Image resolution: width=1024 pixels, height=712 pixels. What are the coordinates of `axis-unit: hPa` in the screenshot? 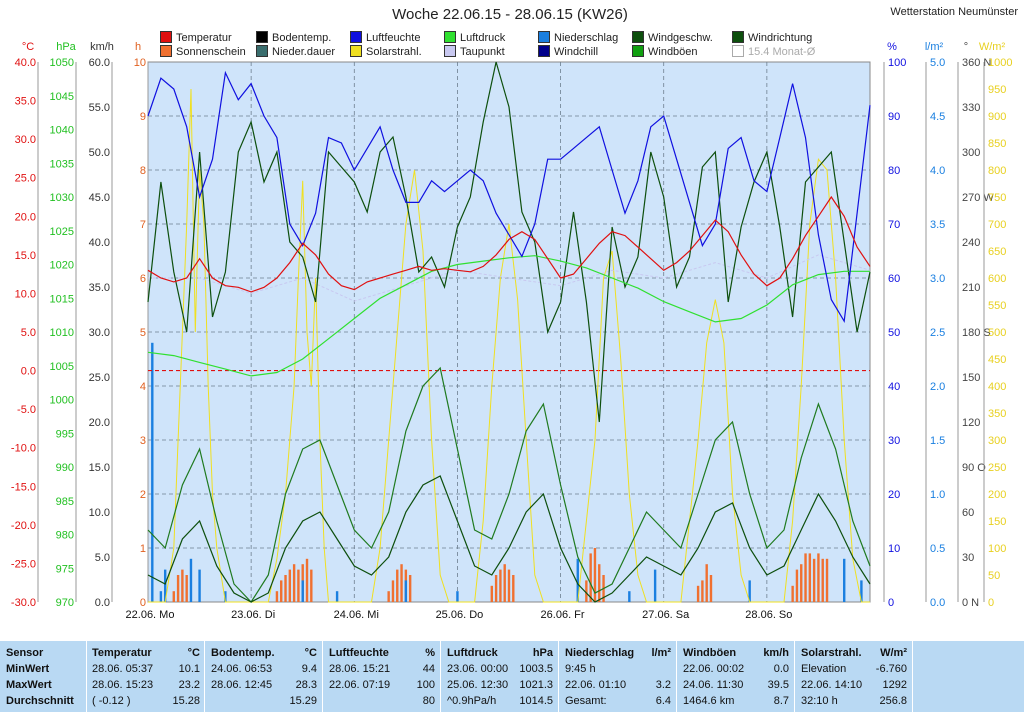 It's located at (66, 47).